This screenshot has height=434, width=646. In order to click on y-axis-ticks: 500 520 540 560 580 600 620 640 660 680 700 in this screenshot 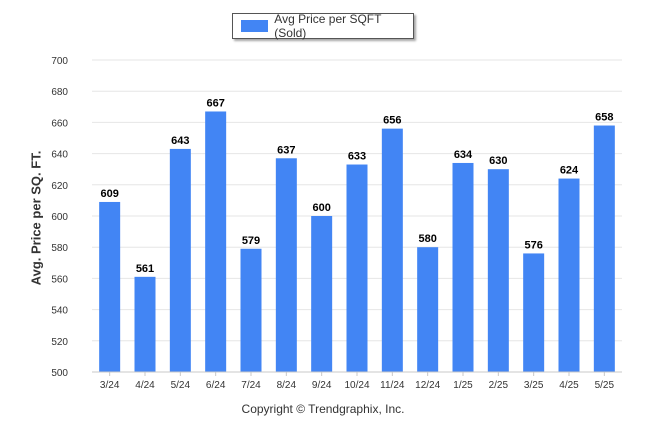, I will do `click(59, 217)`.